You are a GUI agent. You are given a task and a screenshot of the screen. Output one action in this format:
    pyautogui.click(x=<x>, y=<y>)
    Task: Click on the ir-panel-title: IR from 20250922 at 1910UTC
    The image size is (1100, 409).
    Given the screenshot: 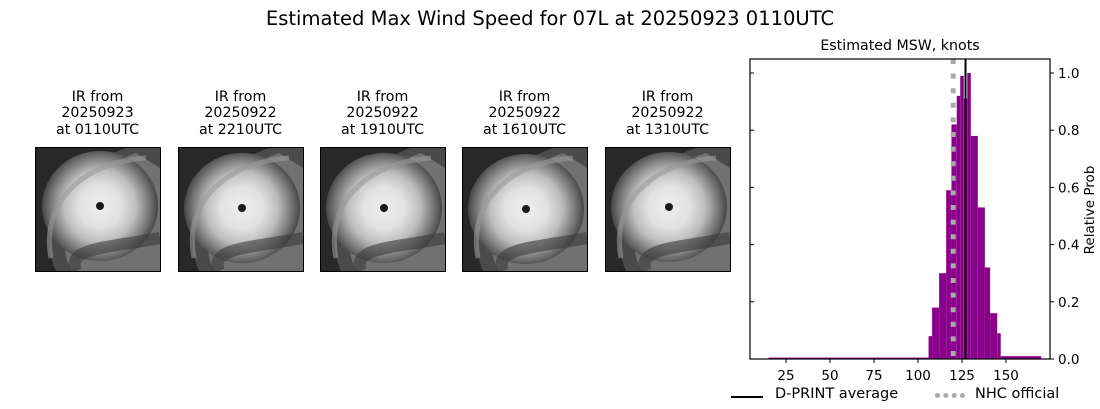 What is the action you would take?
    pyautogui.click(x=382, y=113)
    